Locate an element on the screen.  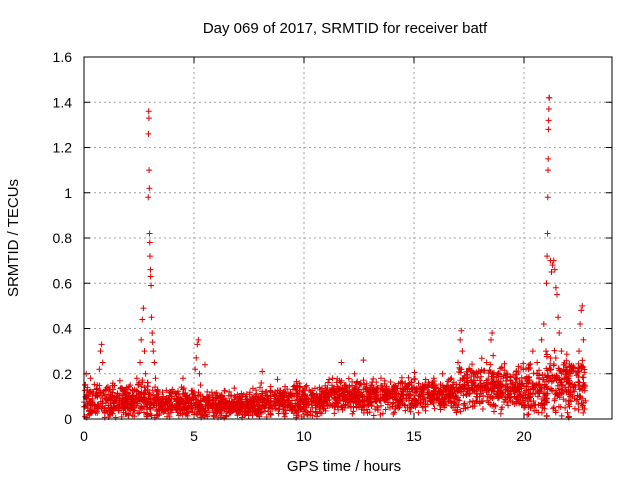
x-tick-label: 5 is located at coordinates (194, 436).